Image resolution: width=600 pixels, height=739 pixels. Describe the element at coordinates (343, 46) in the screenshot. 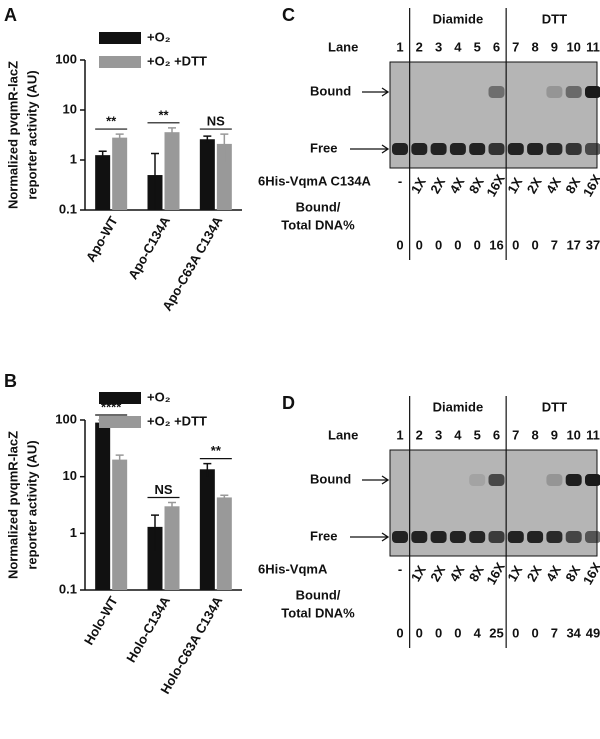

I see `lane-title: Lane` at that location.